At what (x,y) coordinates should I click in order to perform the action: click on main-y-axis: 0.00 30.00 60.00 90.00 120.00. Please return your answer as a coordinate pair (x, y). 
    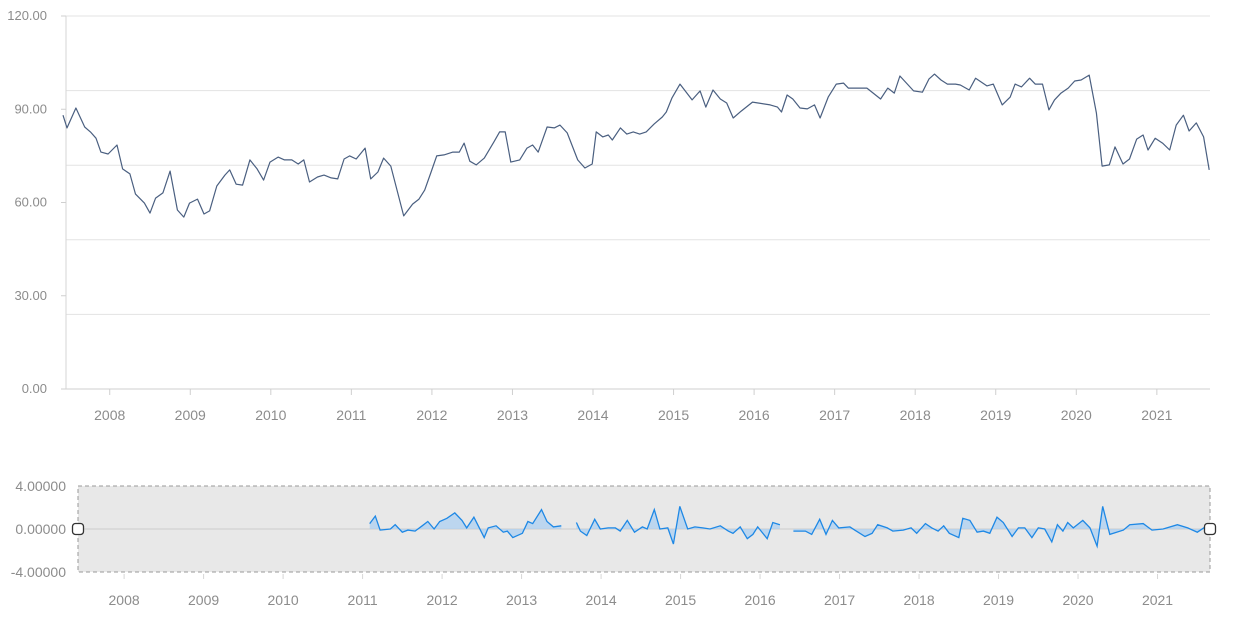
    Looking at the image, I should click on (36, 202).